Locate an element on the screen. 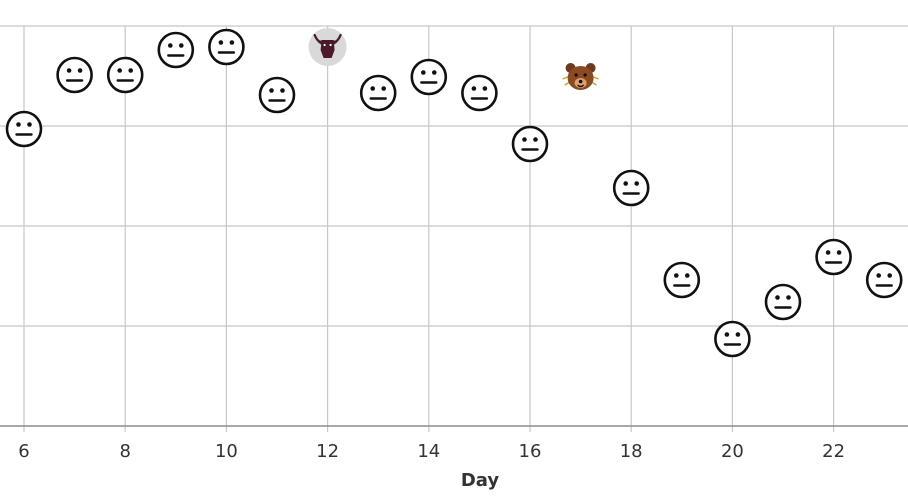 This screenshot has height=496, width=908. bull-ears is located at coordinates (327, 43).